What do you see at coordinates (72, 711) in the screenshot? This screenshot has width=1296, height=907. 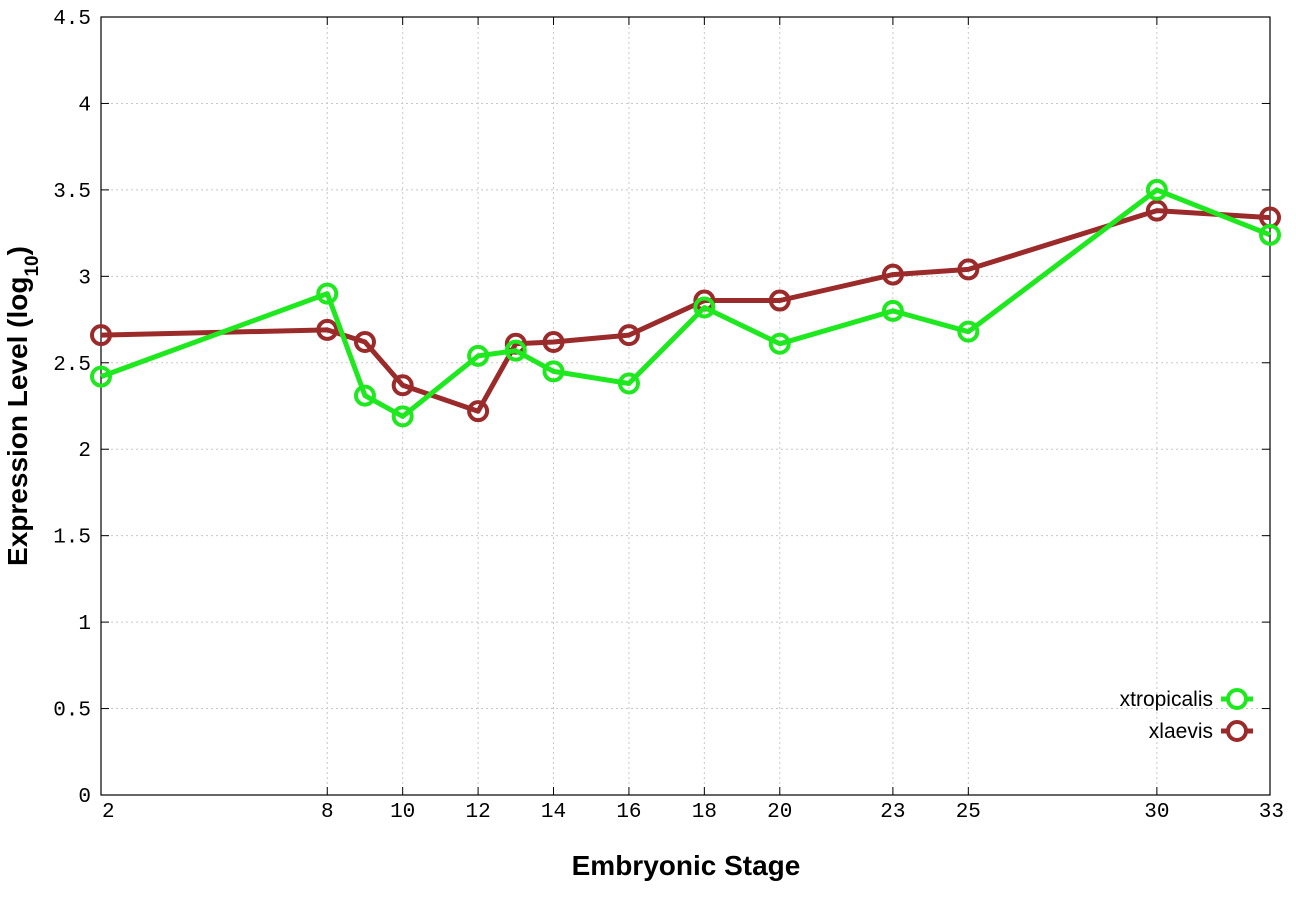 I see `y-tick-label: 0.5` at bounding box center [72, 711].